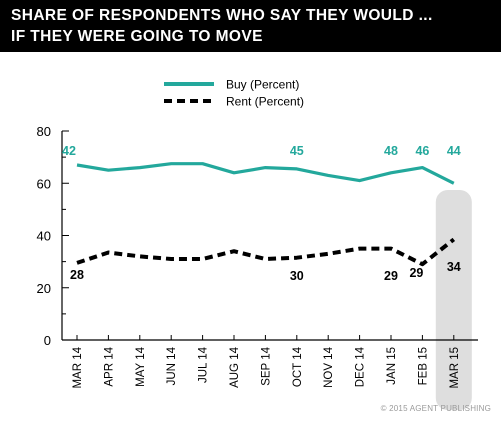  I want to click on x-tick-label: NOV 14, so click(329, 367).